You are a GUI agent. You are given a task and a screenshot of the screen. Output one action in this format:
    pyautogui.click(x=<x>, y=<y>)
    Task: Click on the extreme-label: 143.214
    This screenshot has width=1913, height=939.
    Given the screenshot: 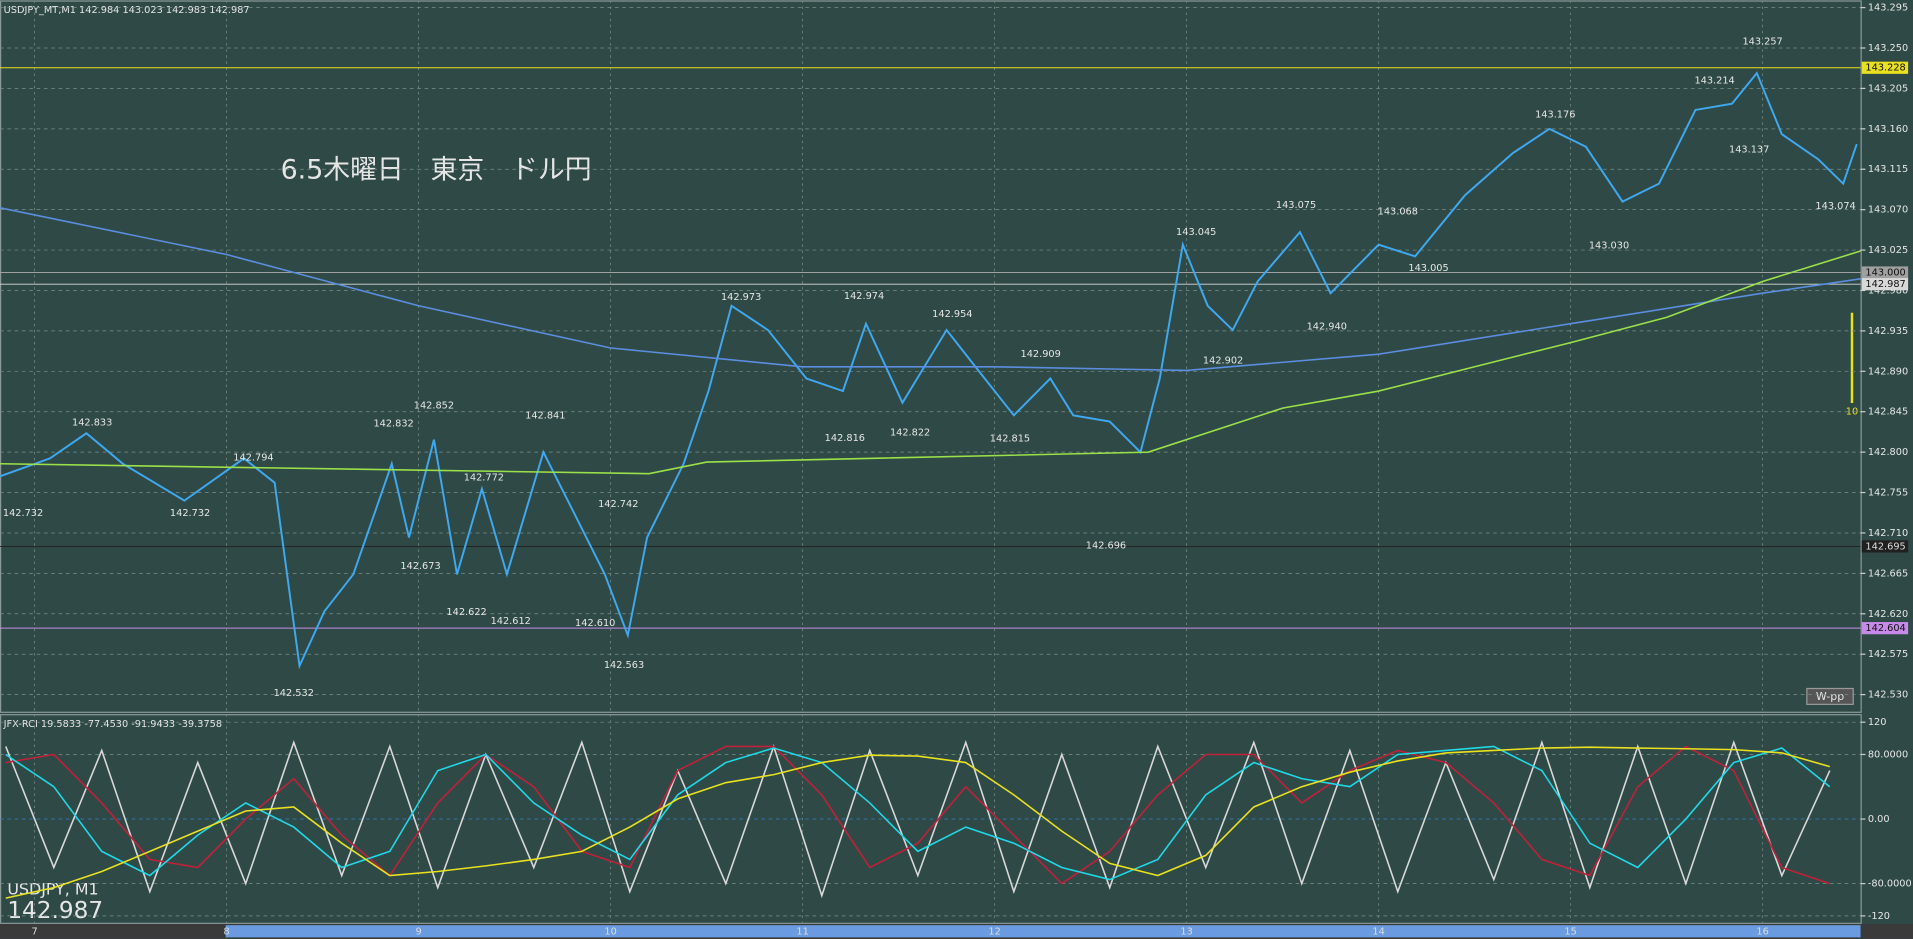 What is the action you would take?
    pyautogui.click(x=1714, y=80)
    